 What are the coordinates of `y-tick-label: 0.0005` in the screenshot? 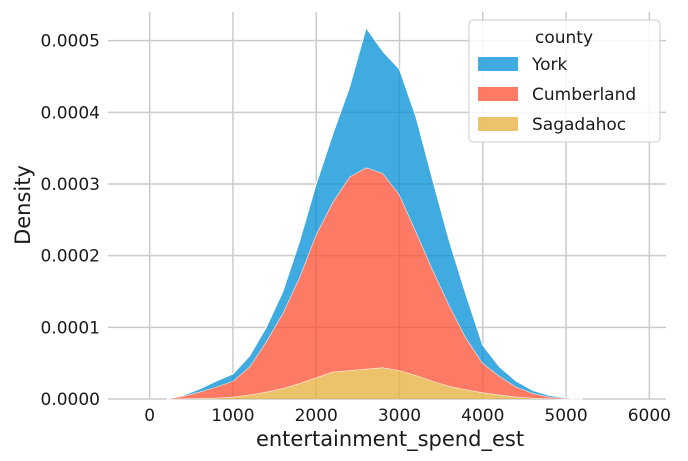 It's located at (70, 42).